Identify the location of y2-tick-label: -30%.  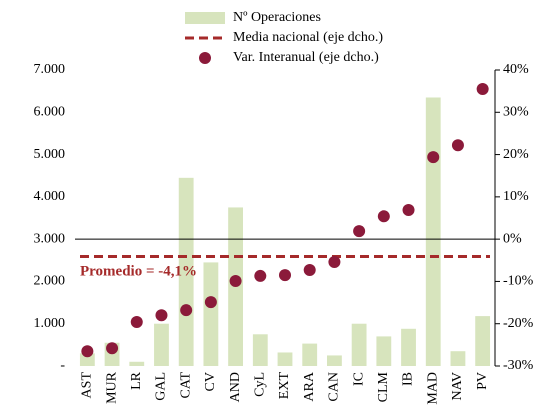
(518, 365).